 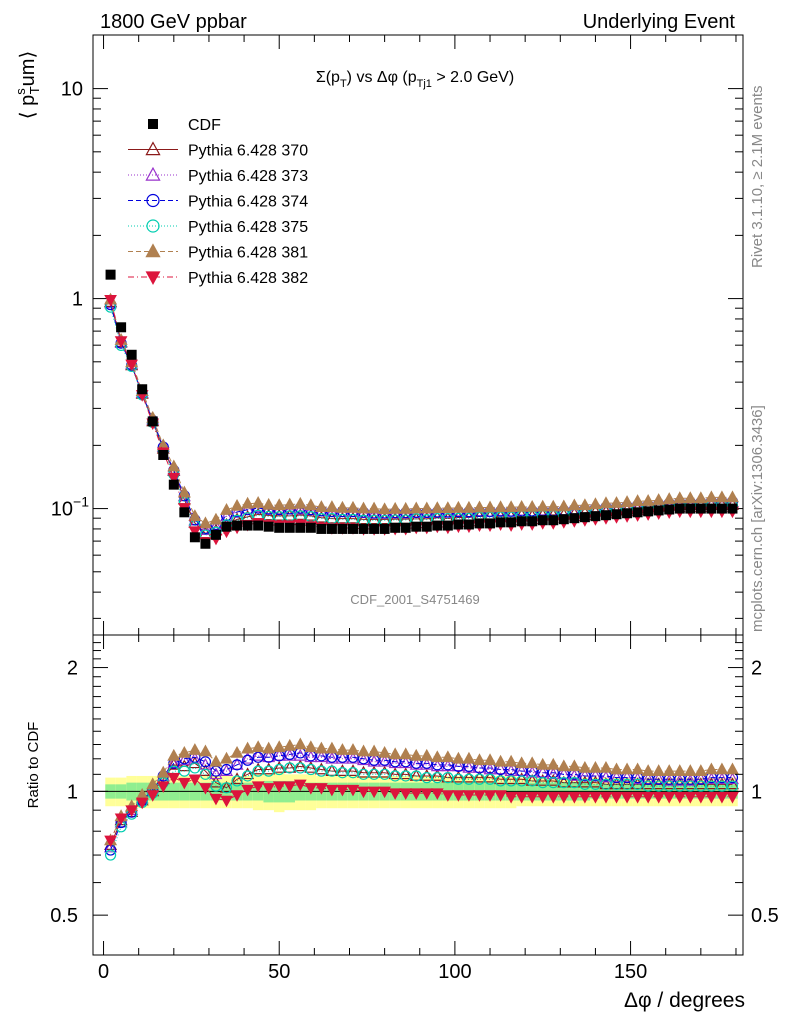 What do you see at coordinates (153, 226) in the screenshot?
I see `legend-marker-p375-shape` at bounding box center [153, 226].